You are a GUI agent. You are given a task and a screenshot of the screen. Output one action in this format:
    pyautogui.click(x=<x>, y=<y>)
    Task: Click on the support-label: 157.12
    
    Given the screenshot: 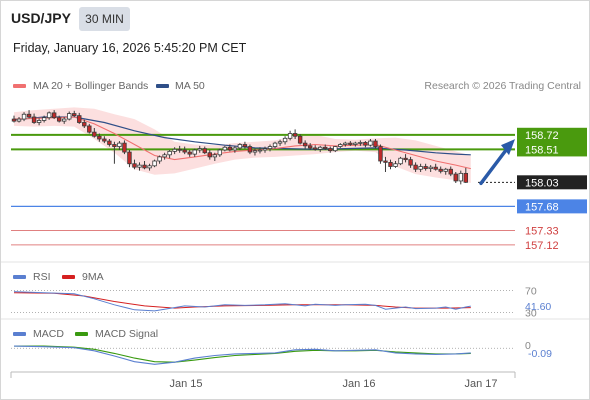 What is the action you would take?
    pyautogui.click(x=542, y=246)
    